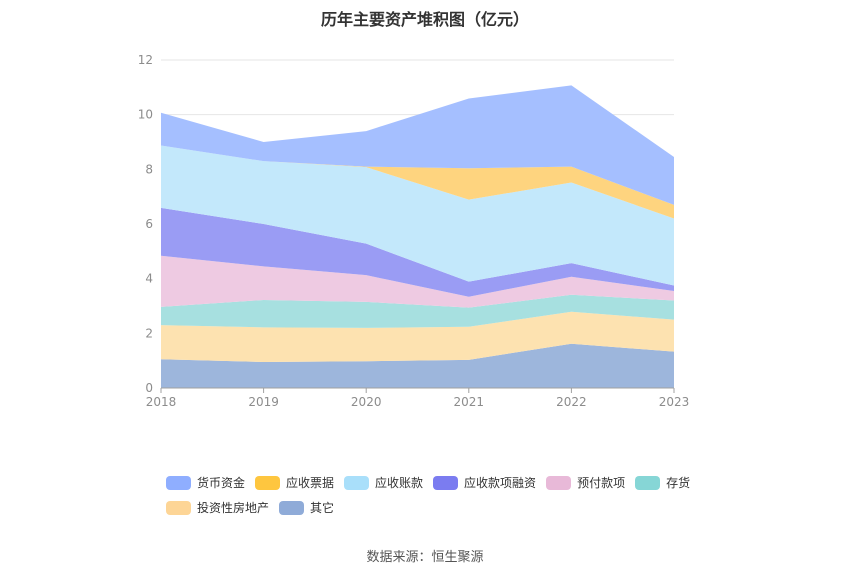  I want to click on x-tick-label: 2021, so click(469, 402).